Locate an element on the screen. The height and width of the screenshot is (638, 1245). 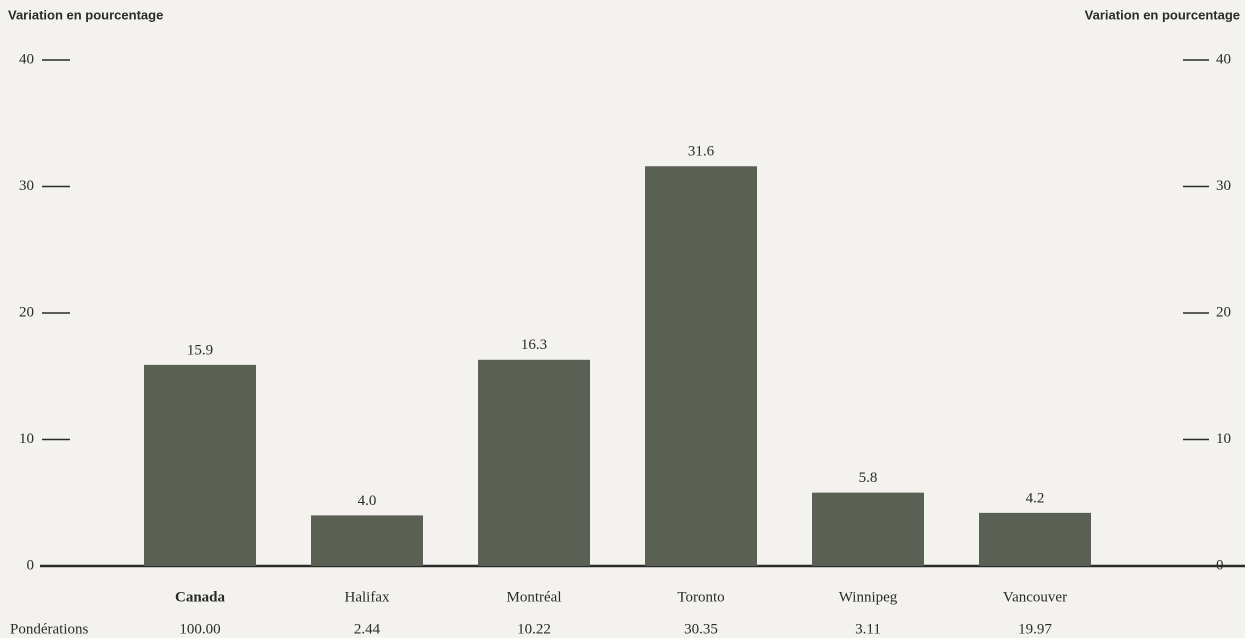
value-label: 16.3 is located at coordinates (534, 345).